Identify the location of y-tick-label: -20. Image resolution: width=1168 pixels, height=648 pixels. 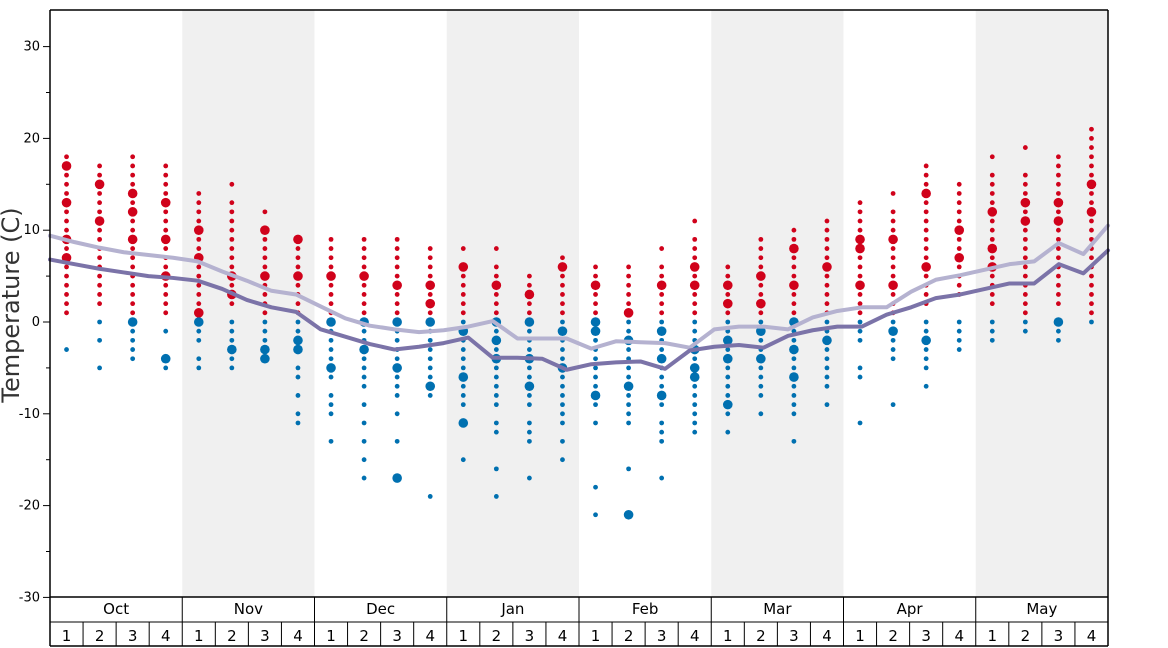
(29, 506).